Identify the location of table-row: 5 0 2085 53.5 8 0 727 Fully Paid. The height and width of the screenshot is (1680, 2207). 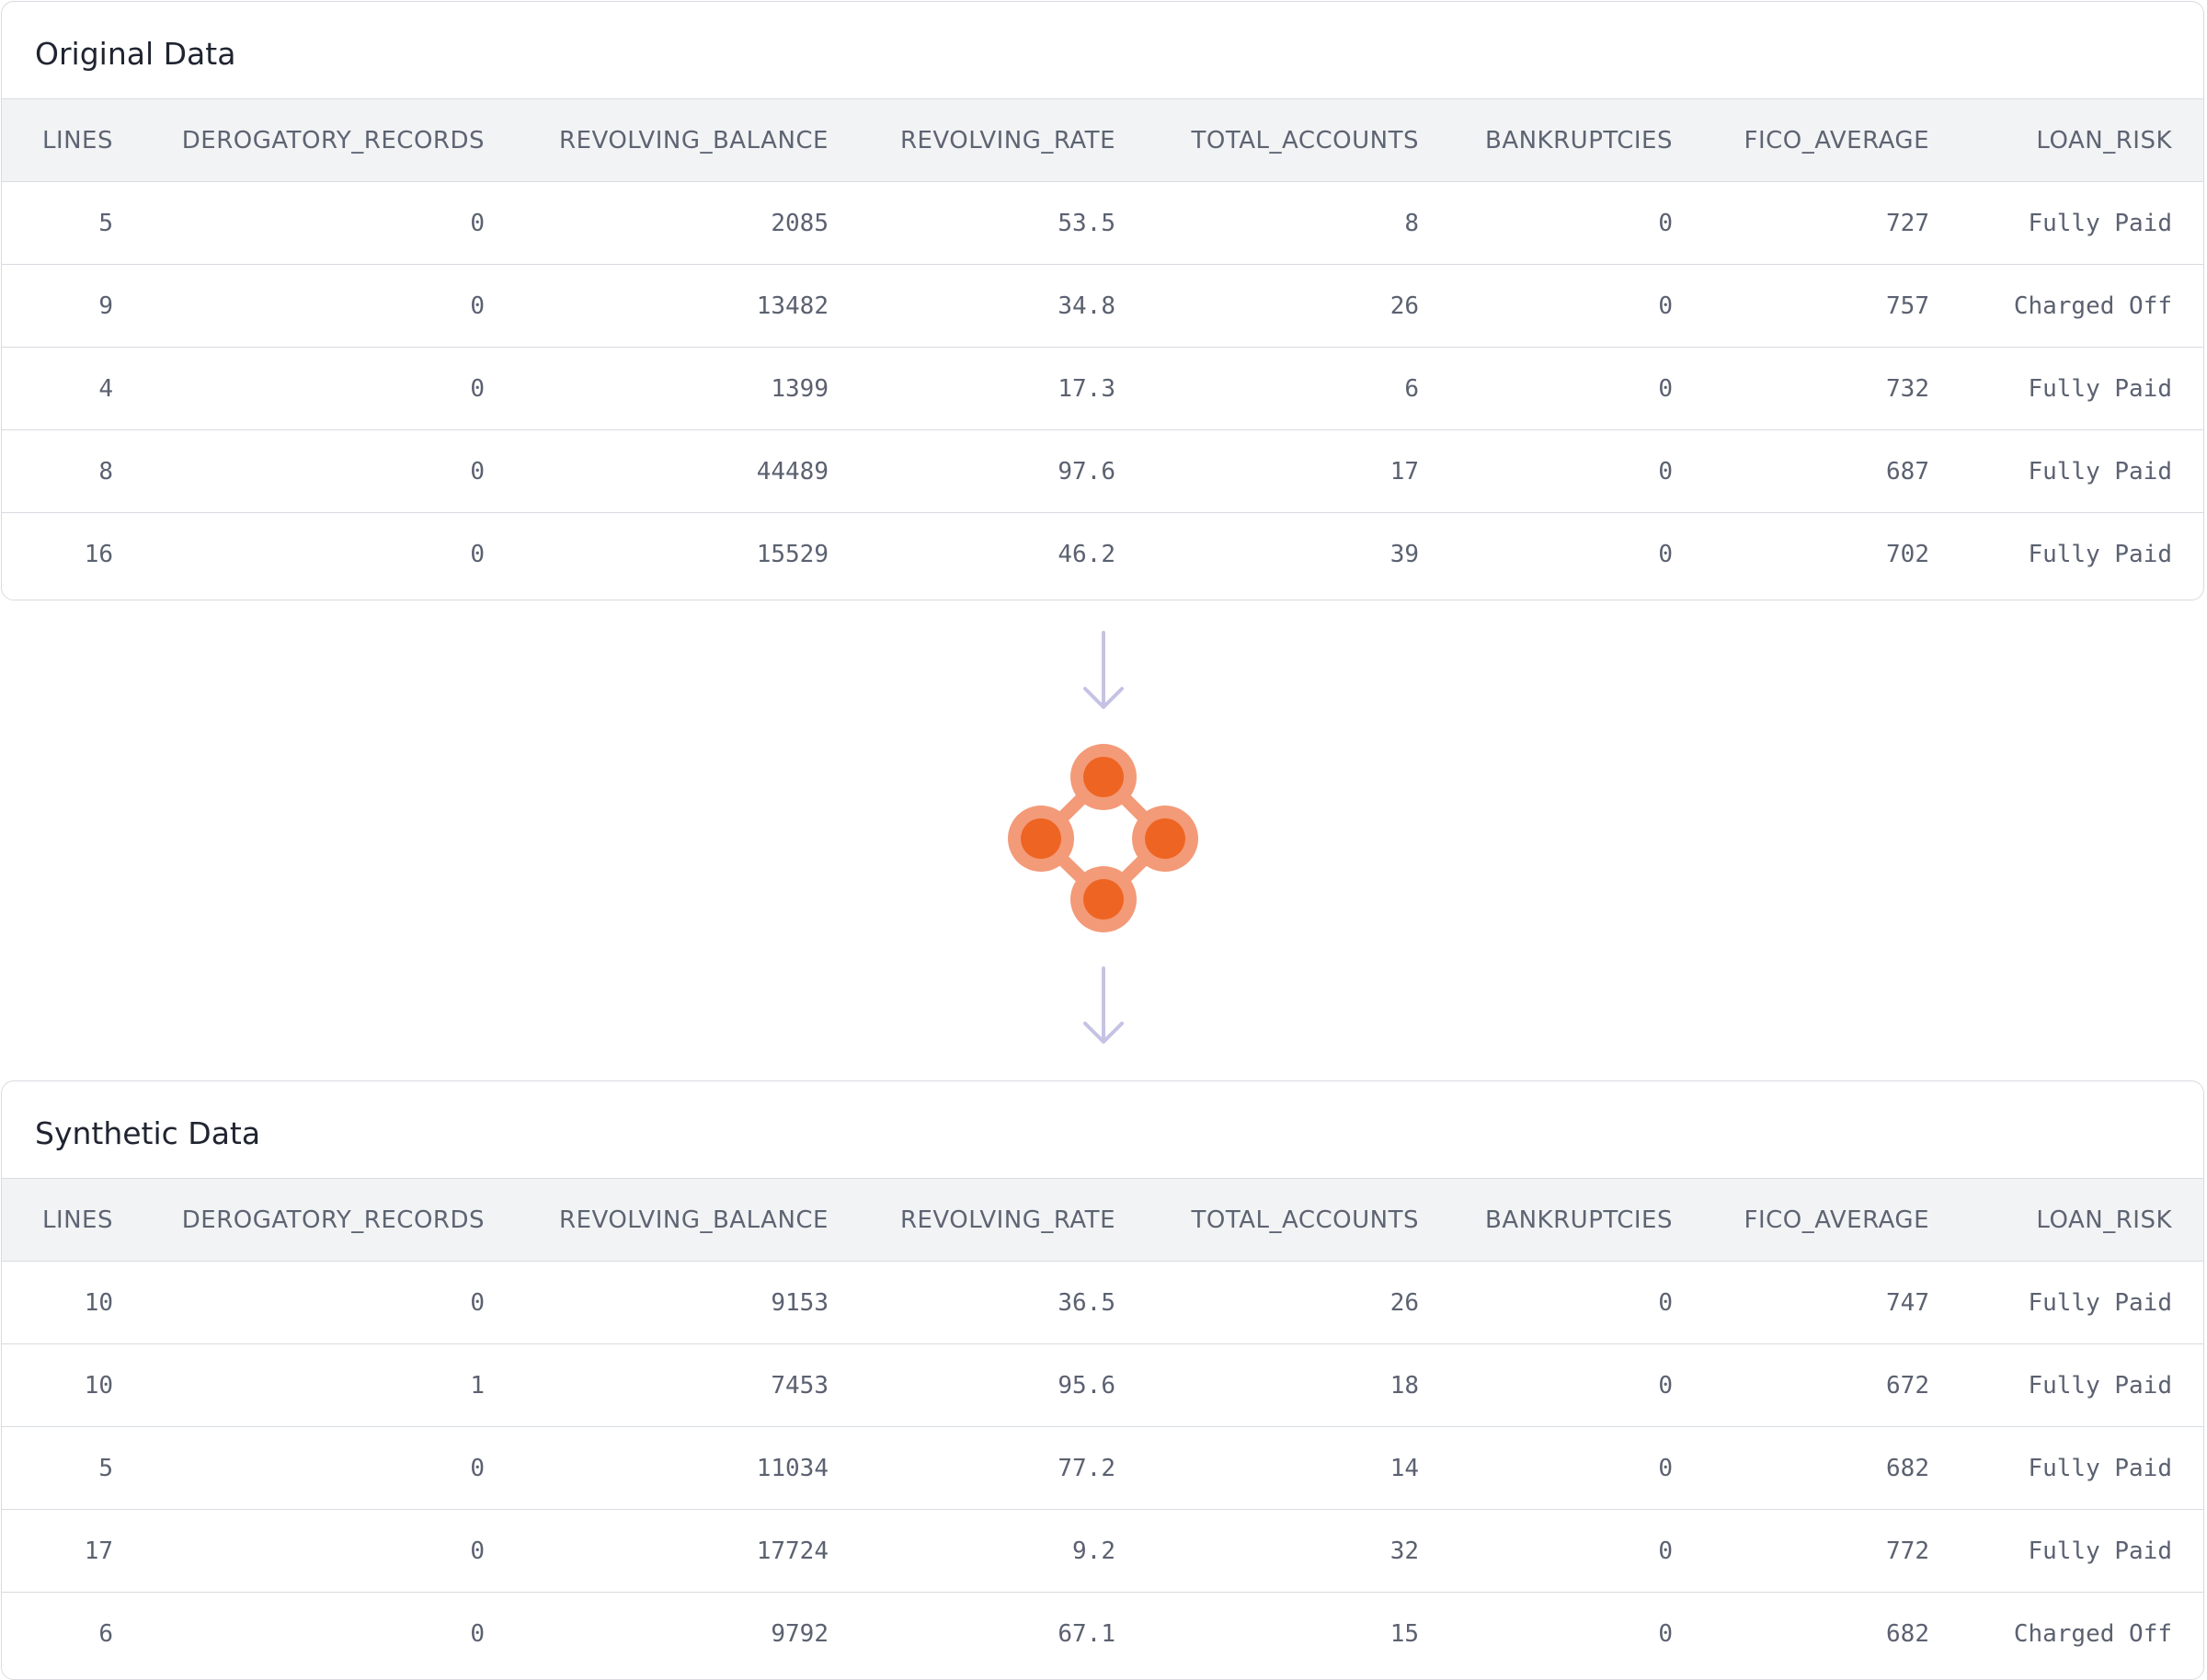
(1102, 223).